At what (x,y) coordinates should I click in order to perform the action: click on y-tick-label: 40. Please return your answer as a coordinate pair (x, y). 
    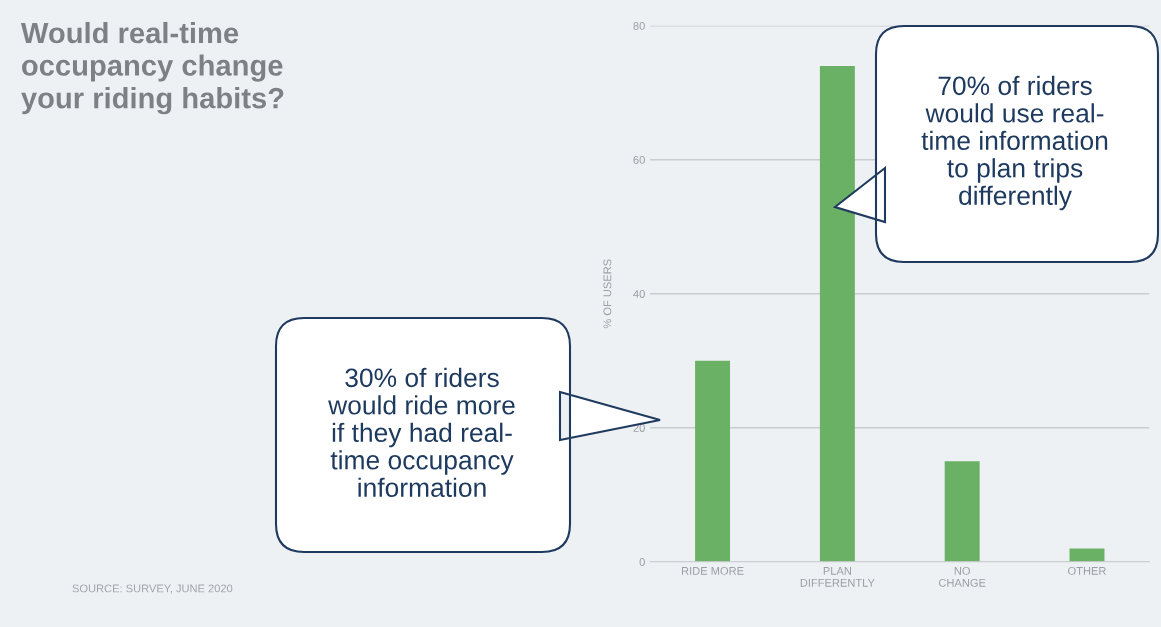
    Looking at the image, I should click on (639, 294).